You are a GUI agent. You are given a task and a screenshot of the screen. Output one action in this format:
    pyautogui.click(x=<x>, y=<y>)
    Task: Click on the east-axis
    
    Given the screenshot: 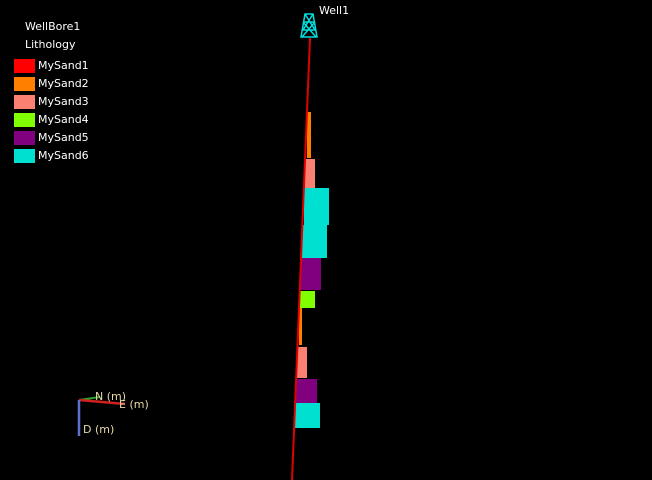 What is the action you would take?
    pyautogui.click(x=102, y=402)
    